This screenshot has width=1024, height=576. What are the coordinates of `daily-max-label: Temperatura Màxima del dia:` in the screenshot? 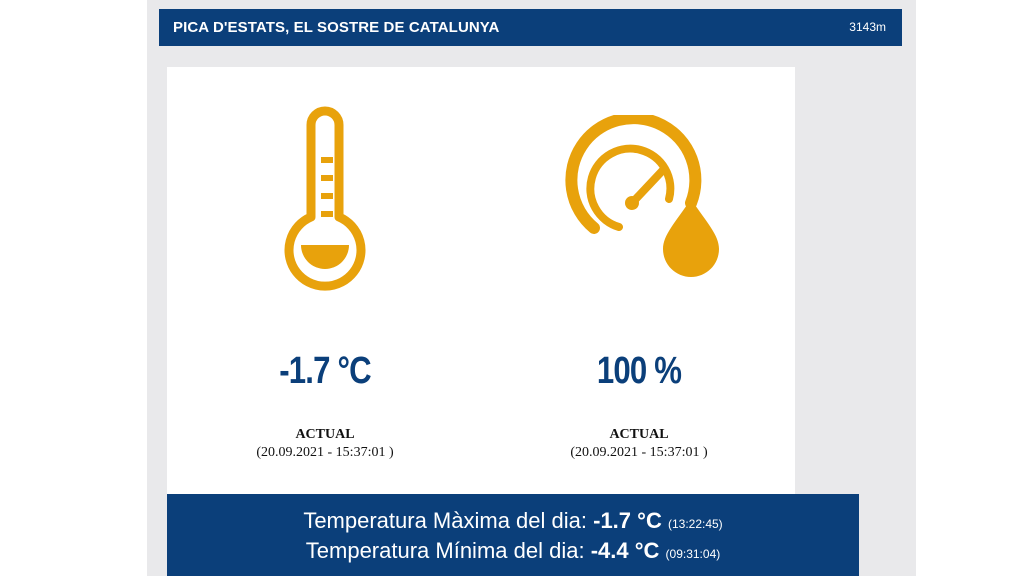 It's located at (445, 520).